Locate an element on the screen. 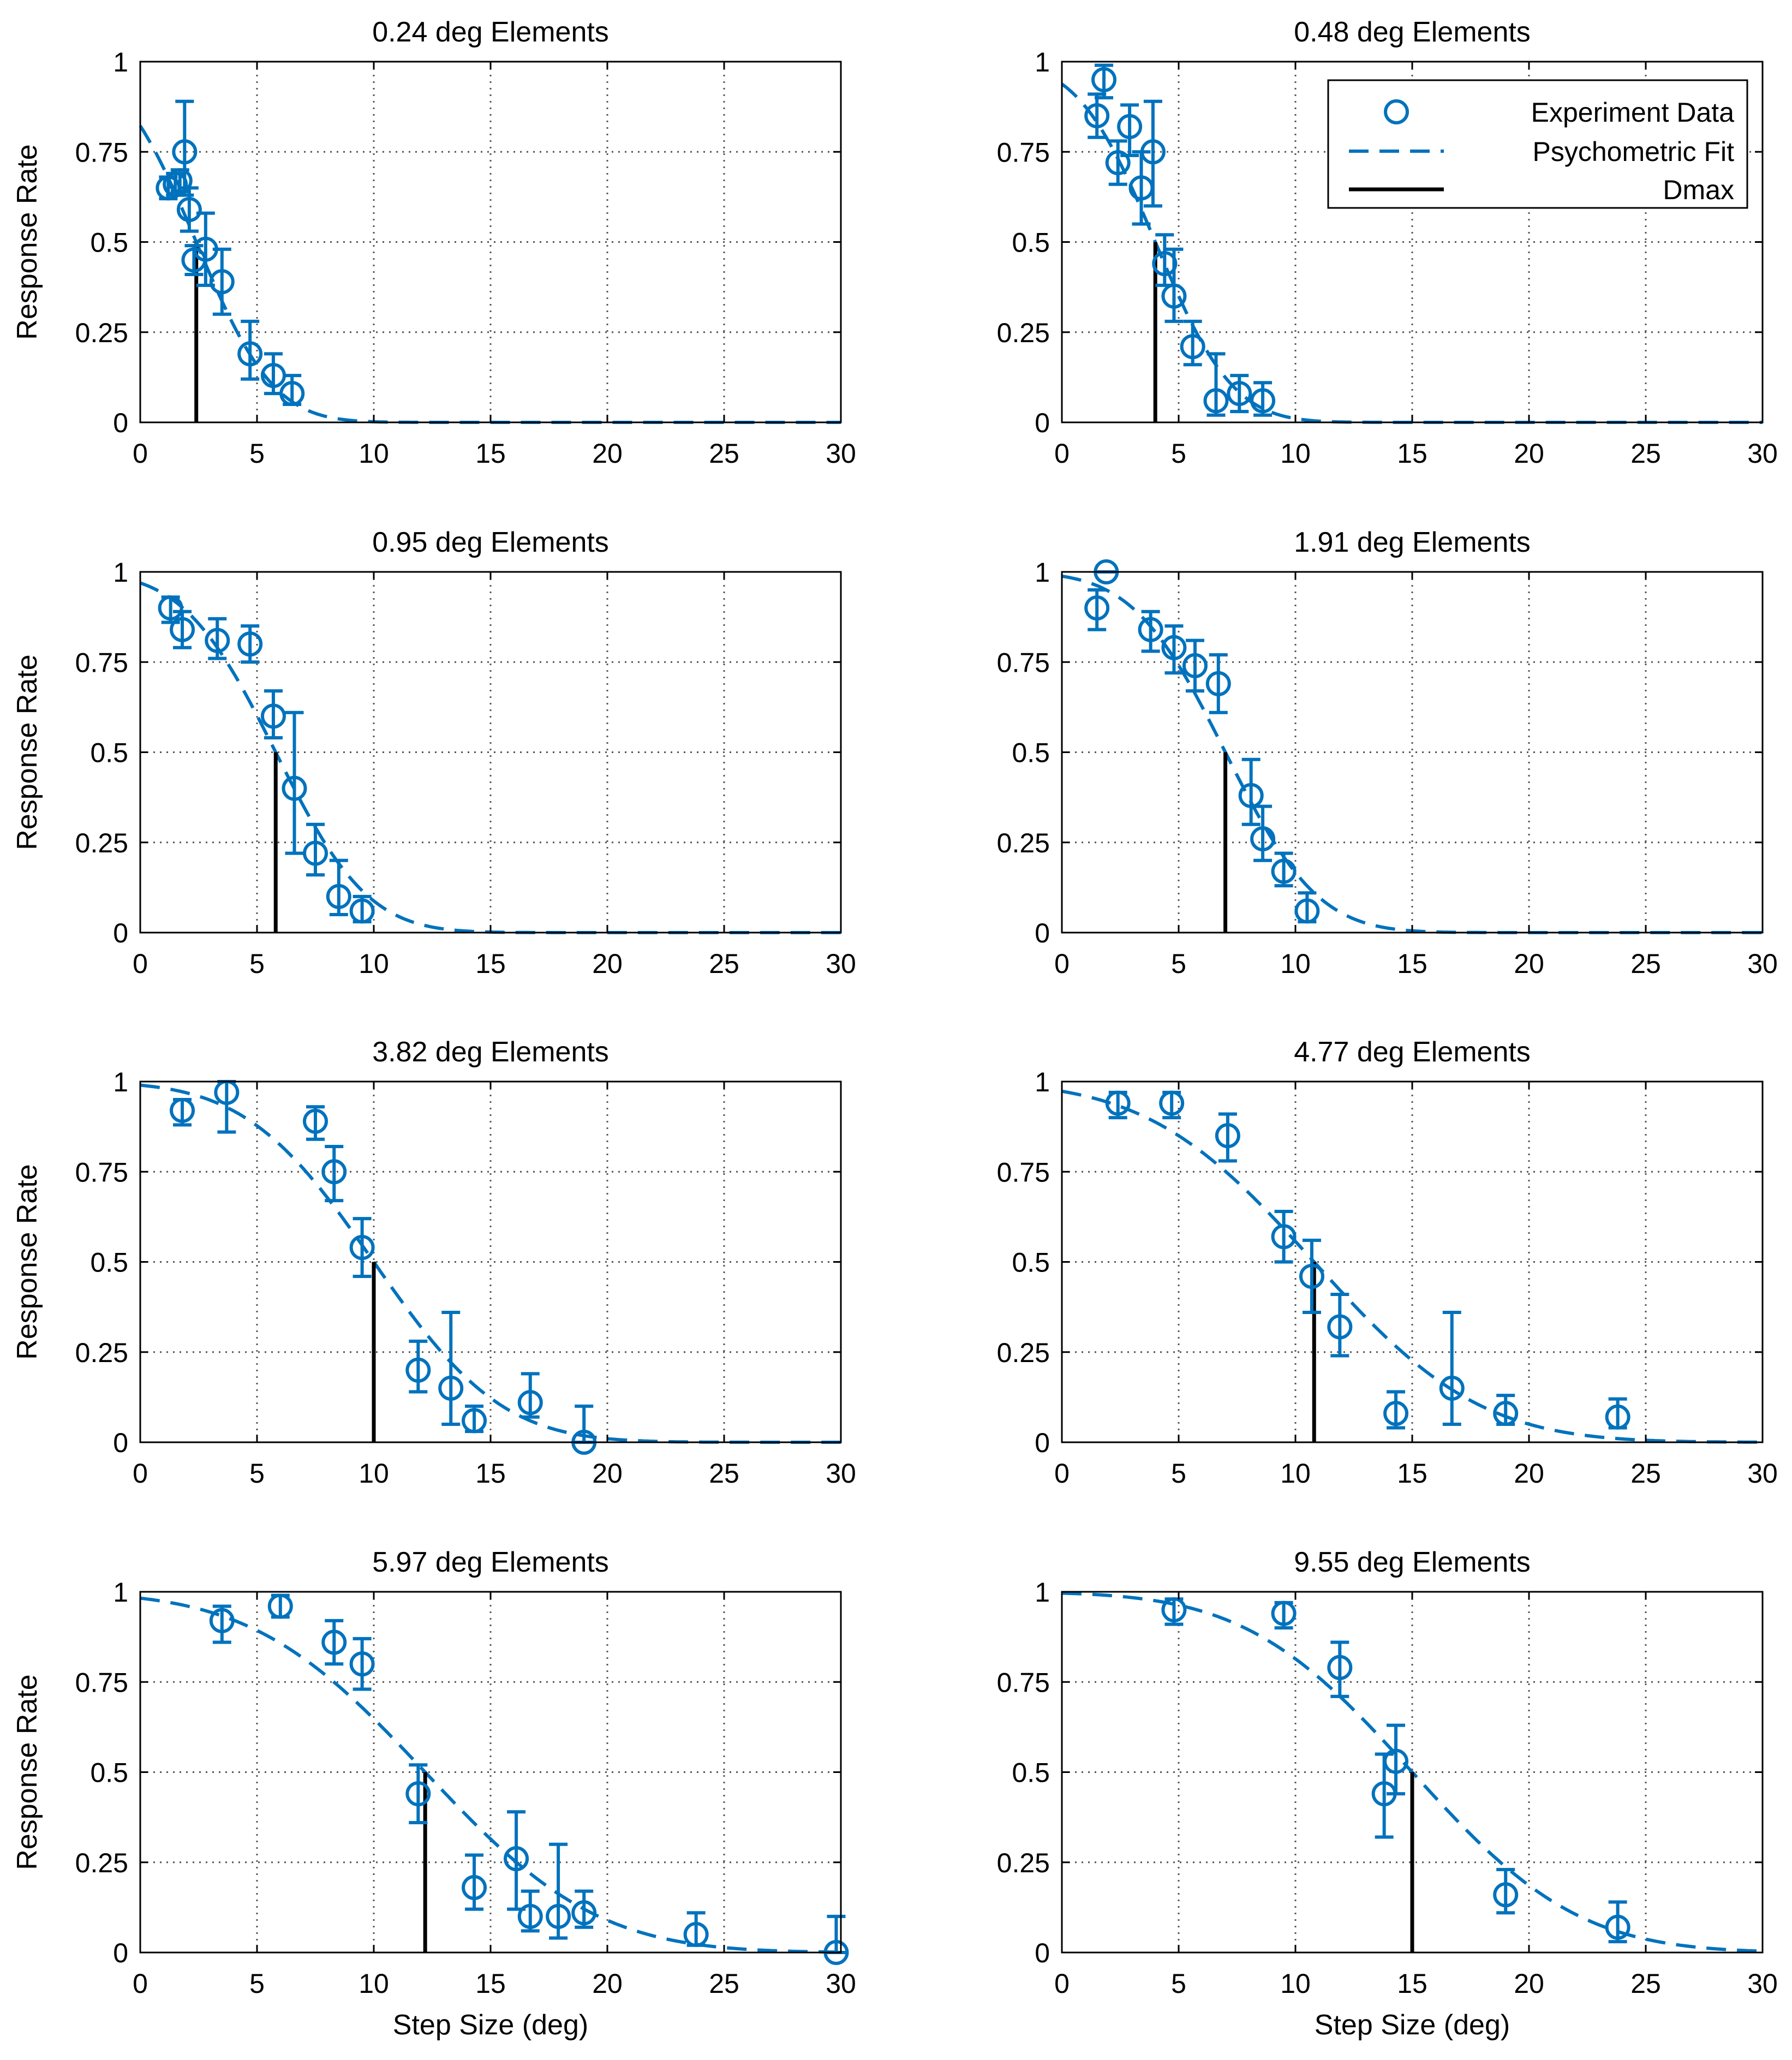  chart-title: 0.95 deg Elements is located at coordinates (491, 542).